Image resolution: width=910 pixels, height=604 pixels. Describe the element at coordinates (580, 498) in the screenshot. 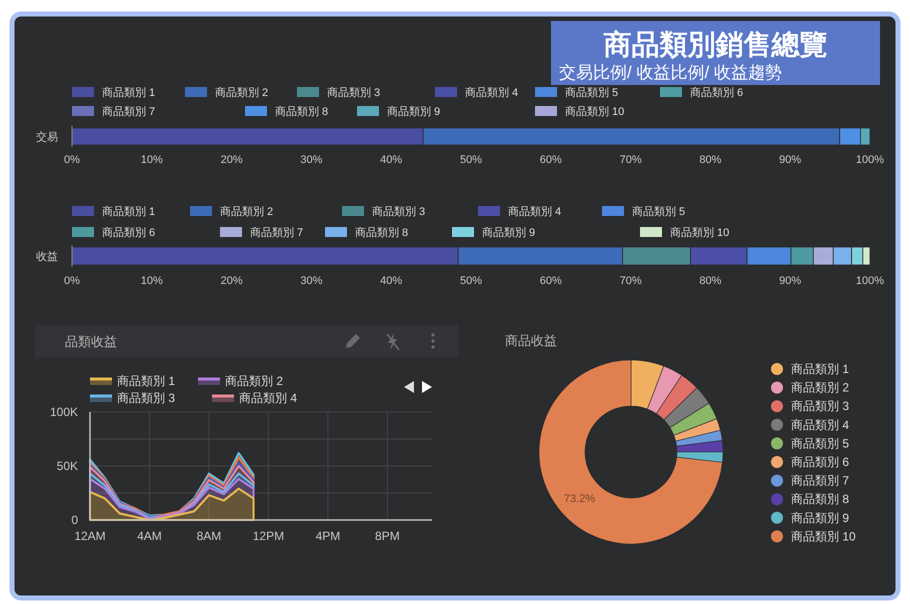

I see `data-label: 73.2%` at that location.